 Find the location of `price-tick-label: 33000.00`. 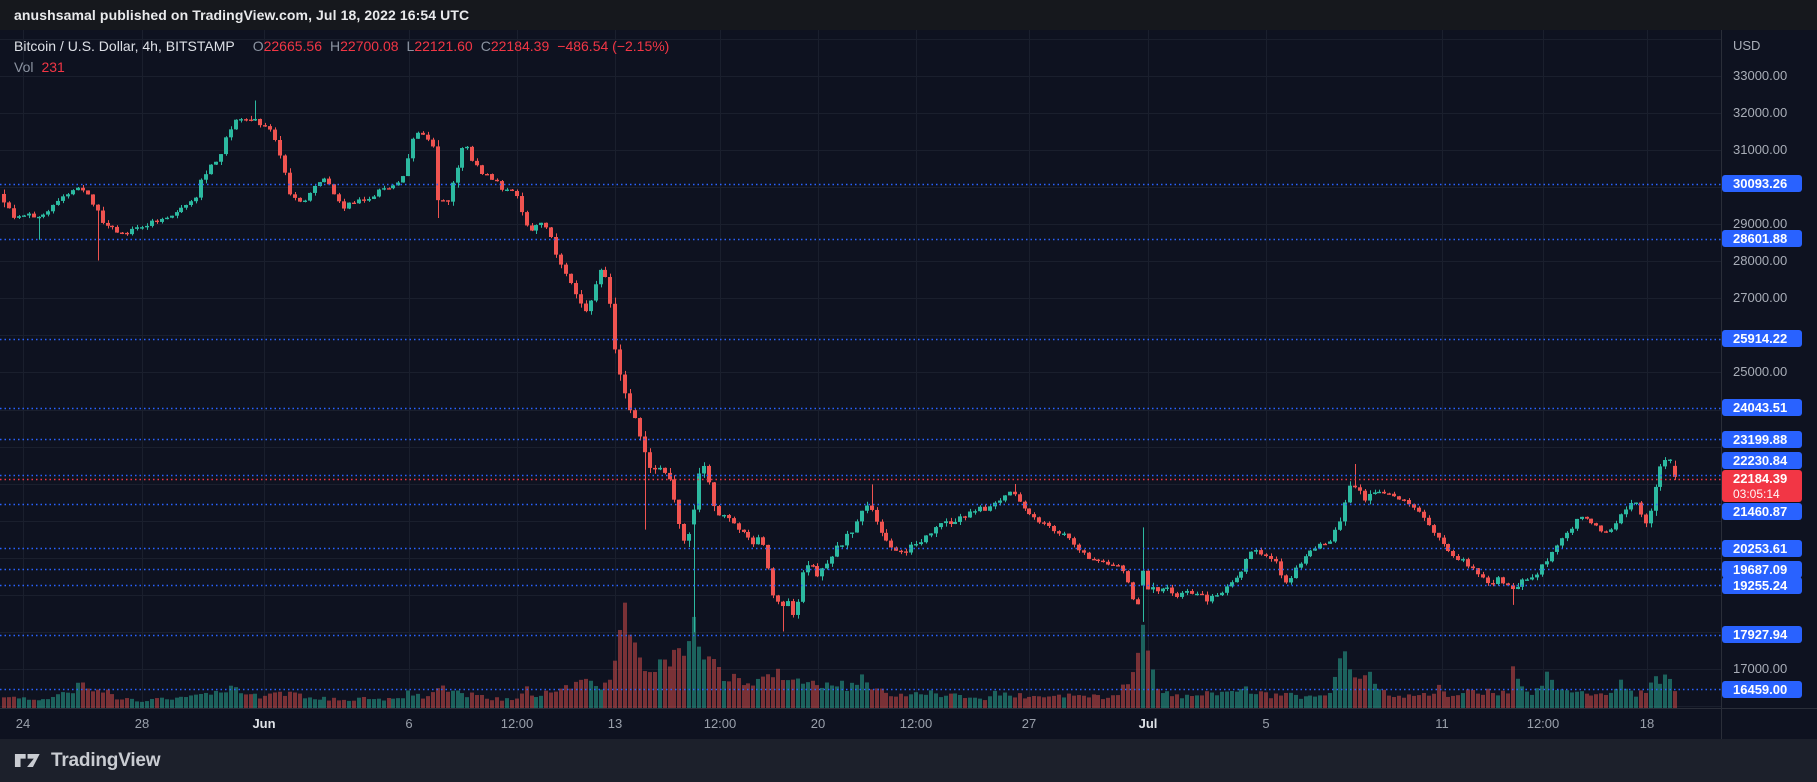

price-tick-label: 33000.00 is located at coordinates (1760, 75).